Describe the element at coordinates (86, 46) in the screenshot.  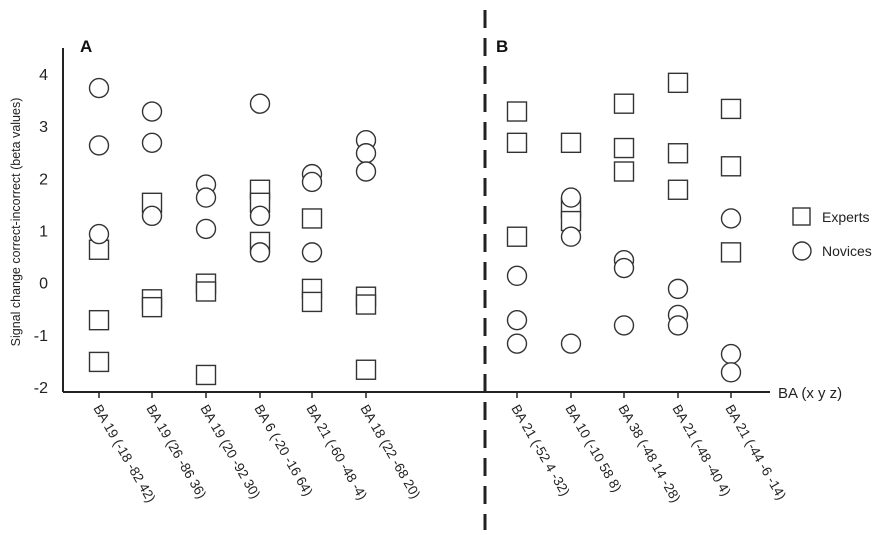
I see `panel-label-a: A` at that location.